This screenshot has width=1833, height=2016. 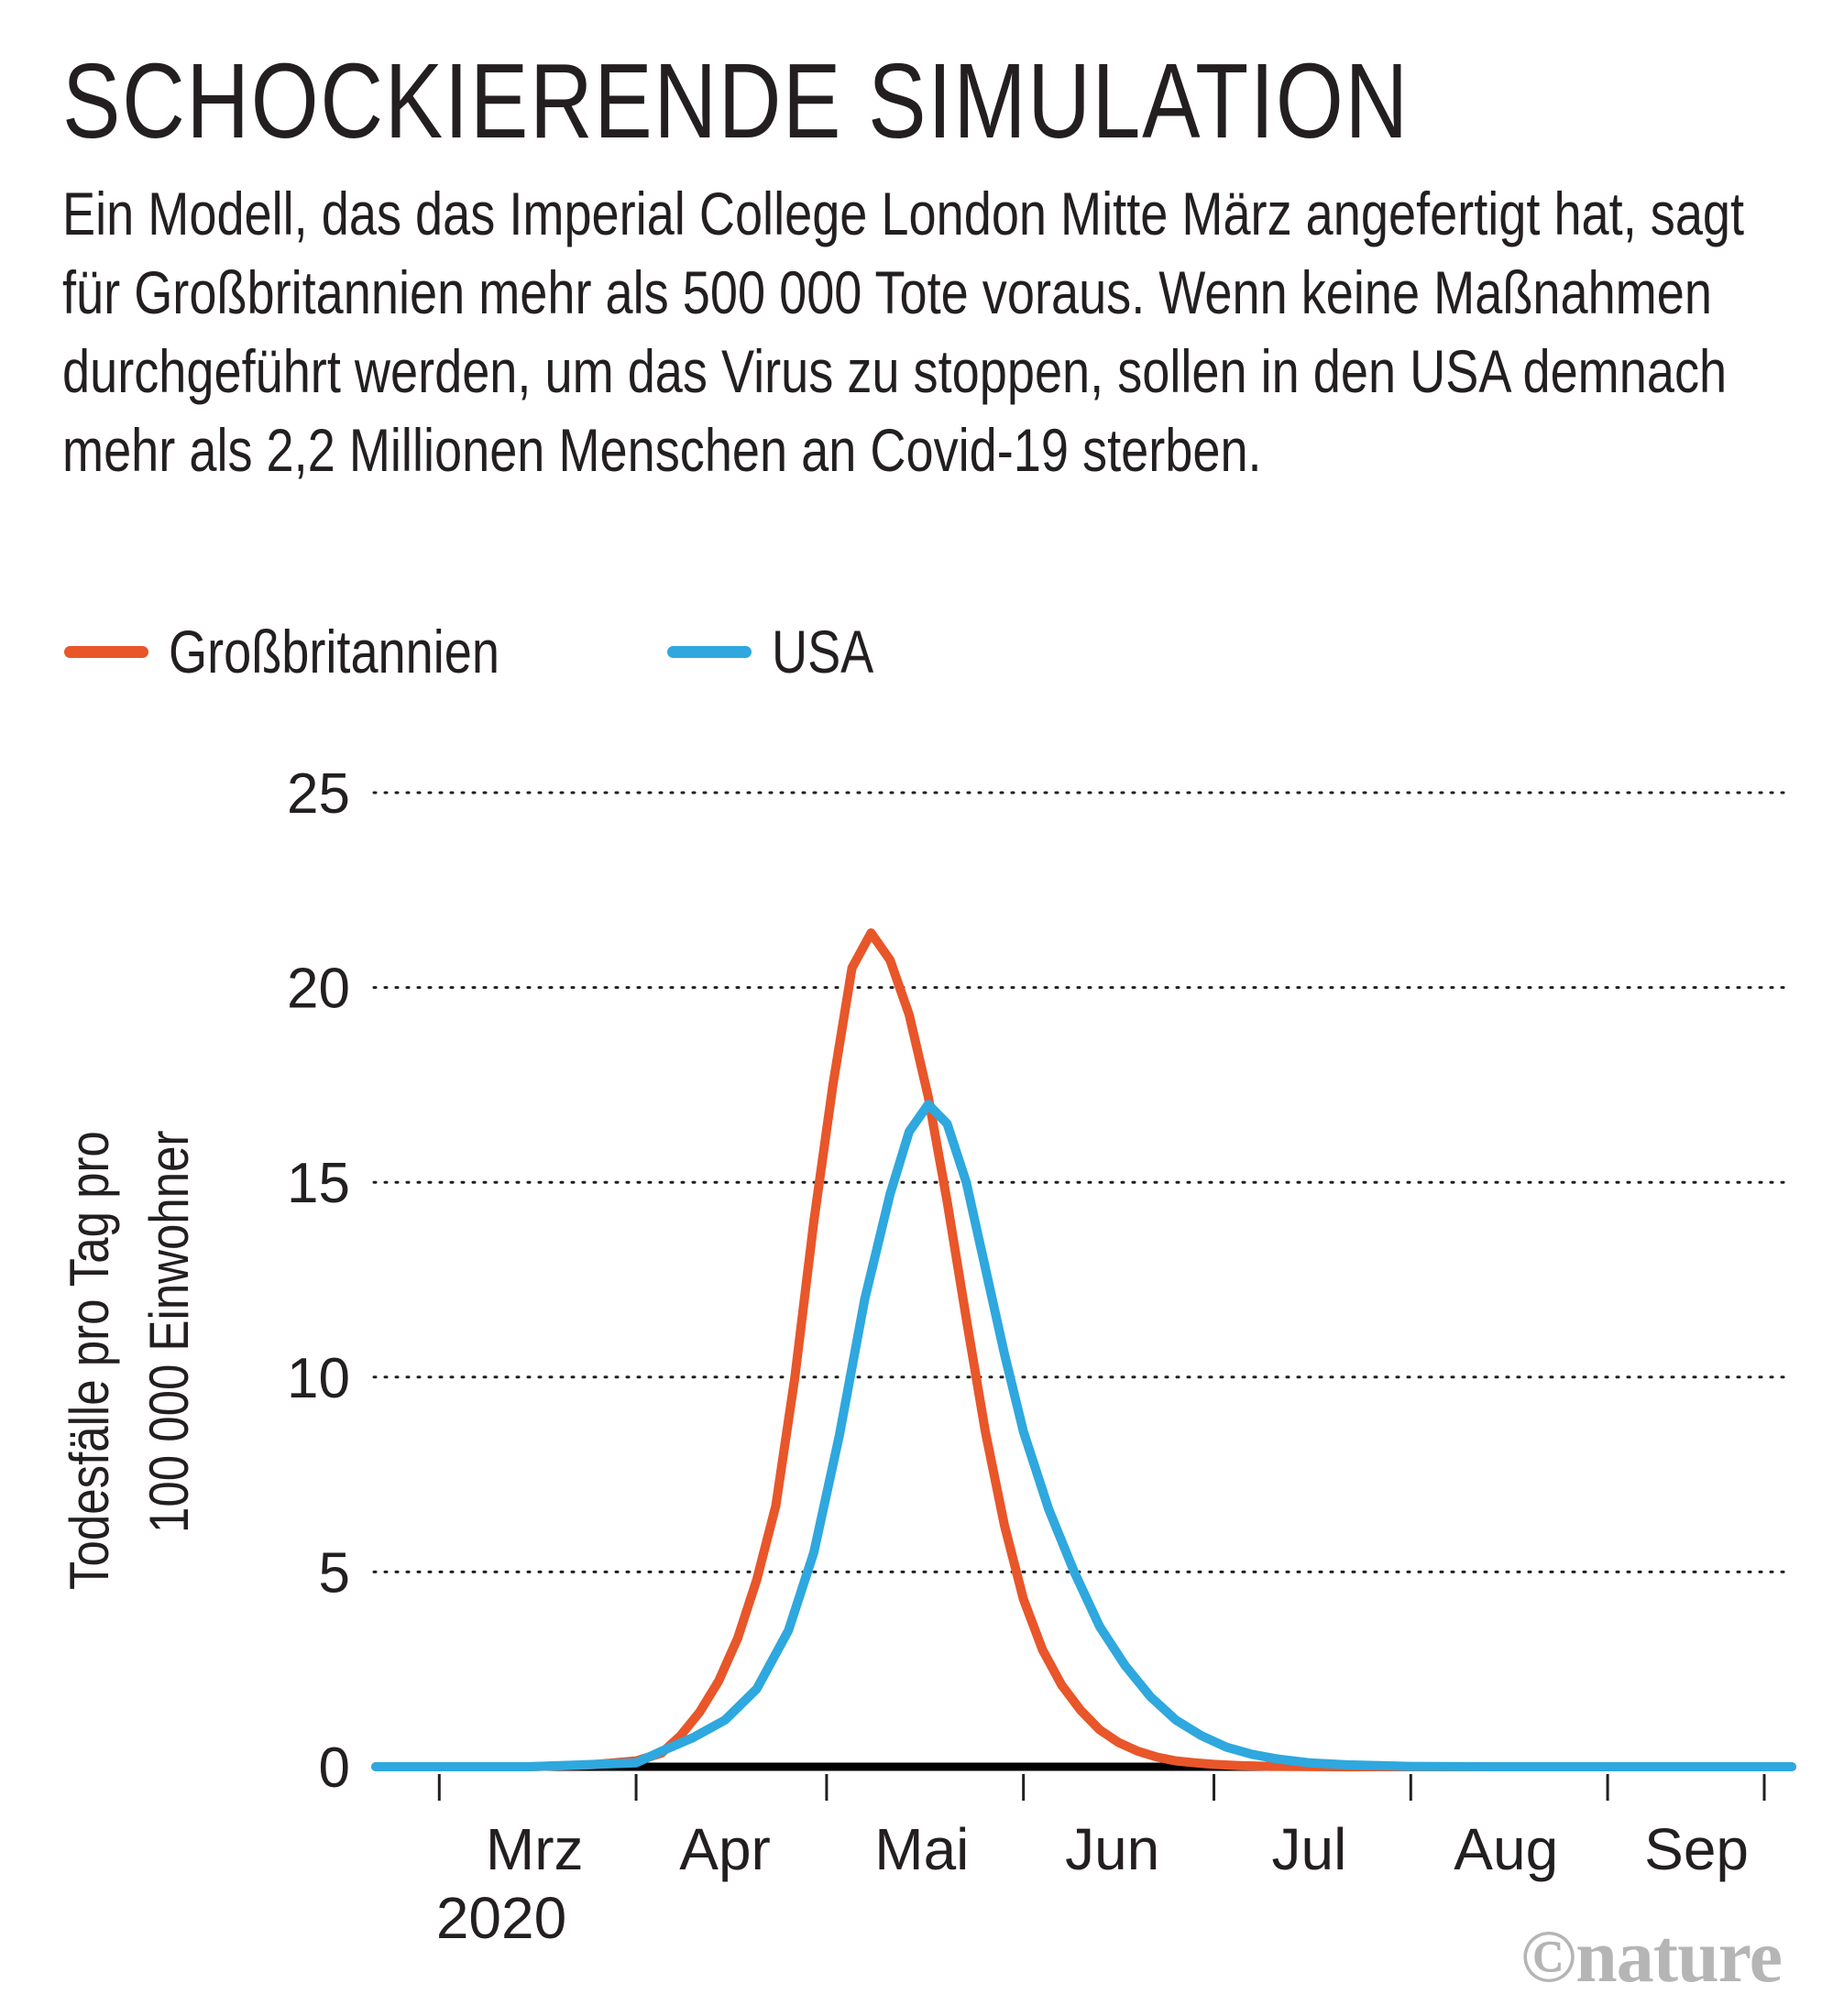 I want to click on legend-swatch-uk, so click(x=106, y=651).